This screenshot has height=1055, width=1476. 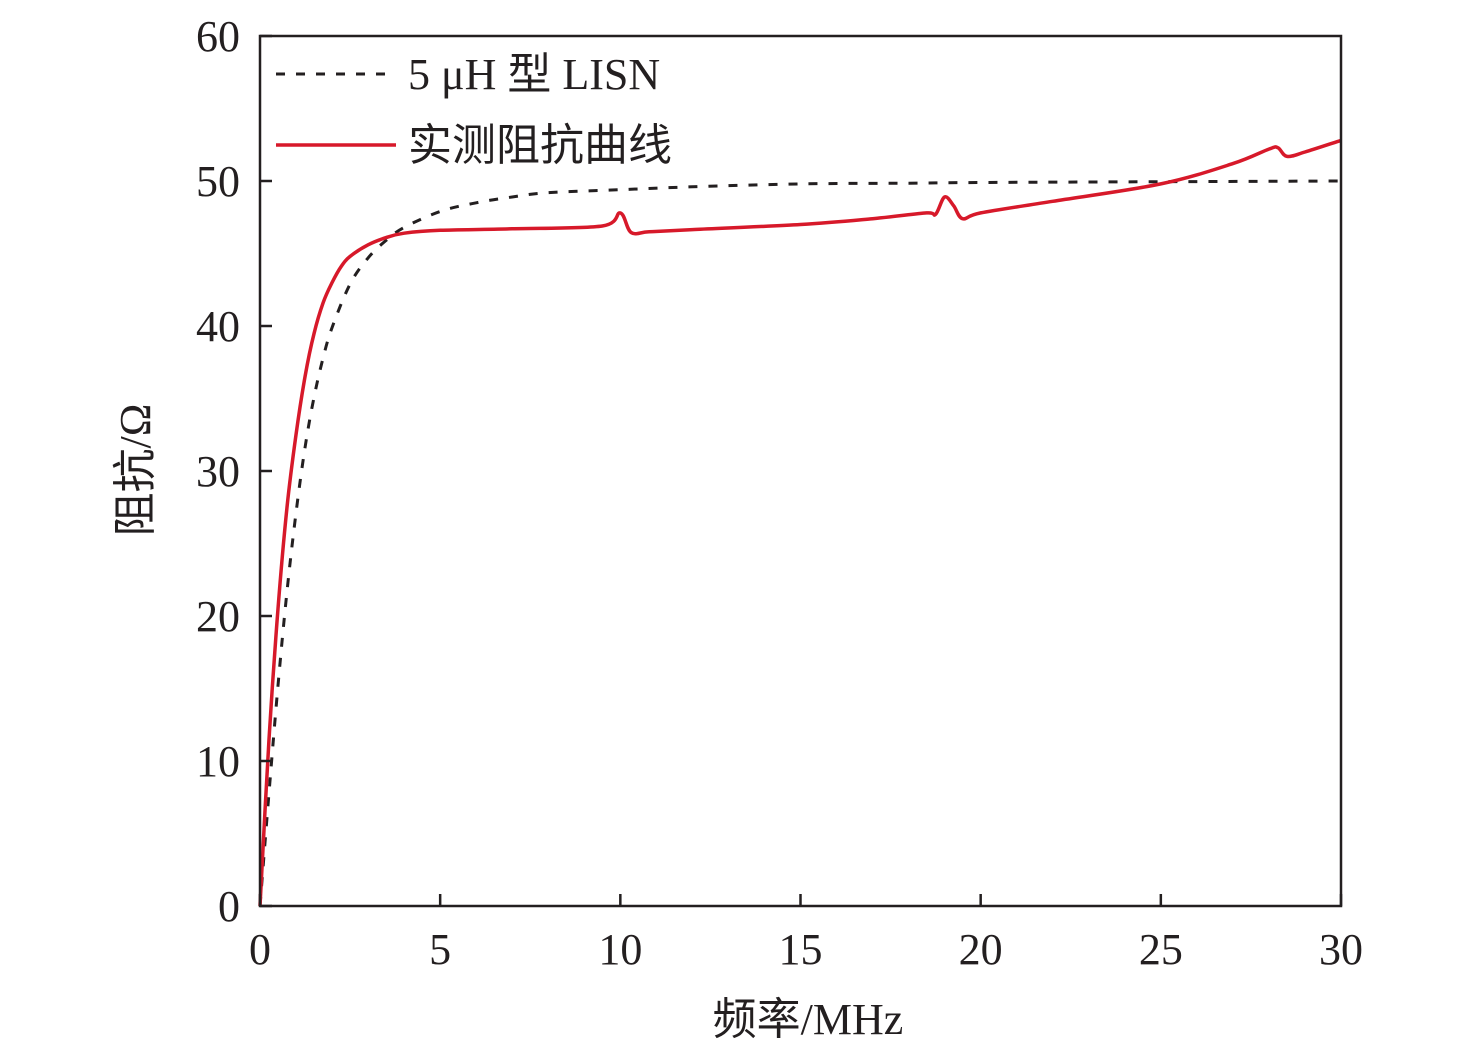 I want to click on y-tick-label: 10, so click(x=218, y=761).